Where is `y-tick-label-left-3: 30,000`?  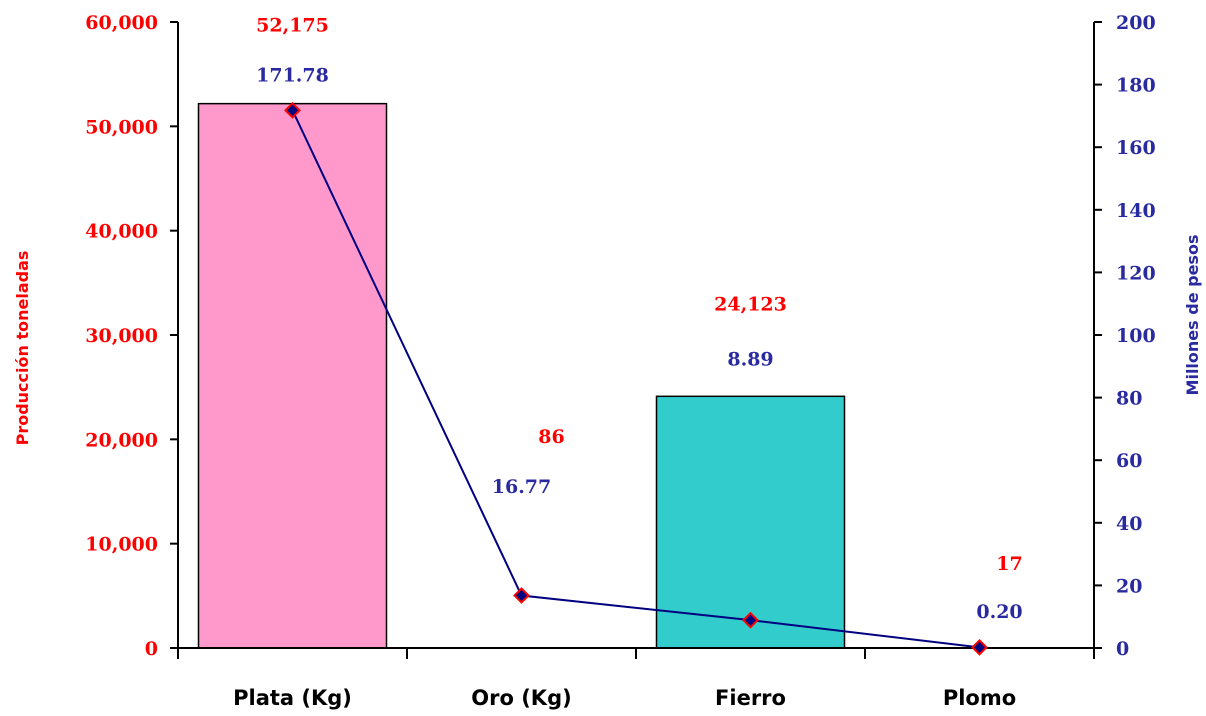 y-tick-label-left-3: 30,000 is located at coordinates (121, 336).